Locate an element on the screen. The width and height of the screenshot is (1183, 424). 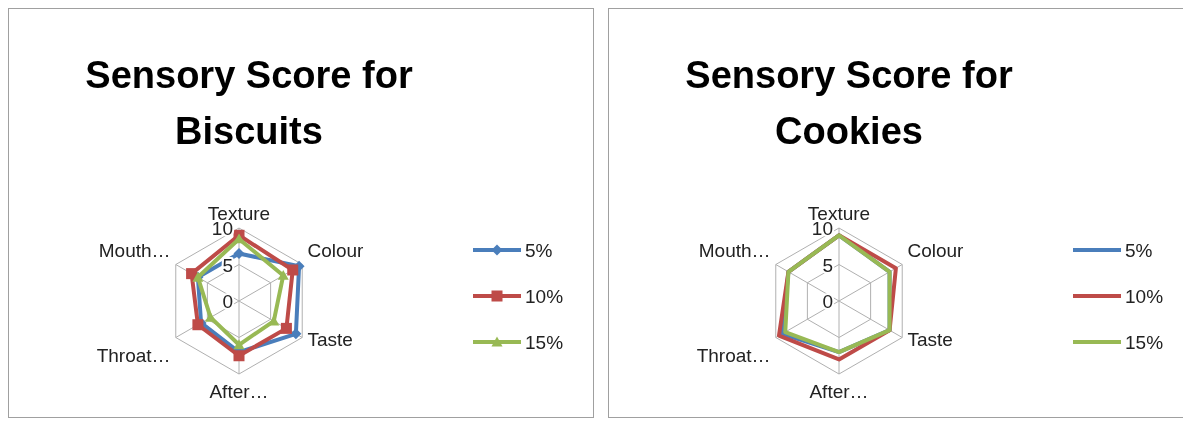
chart-title: Sensory Score for Biscuits is located at coordinates (249, 103).